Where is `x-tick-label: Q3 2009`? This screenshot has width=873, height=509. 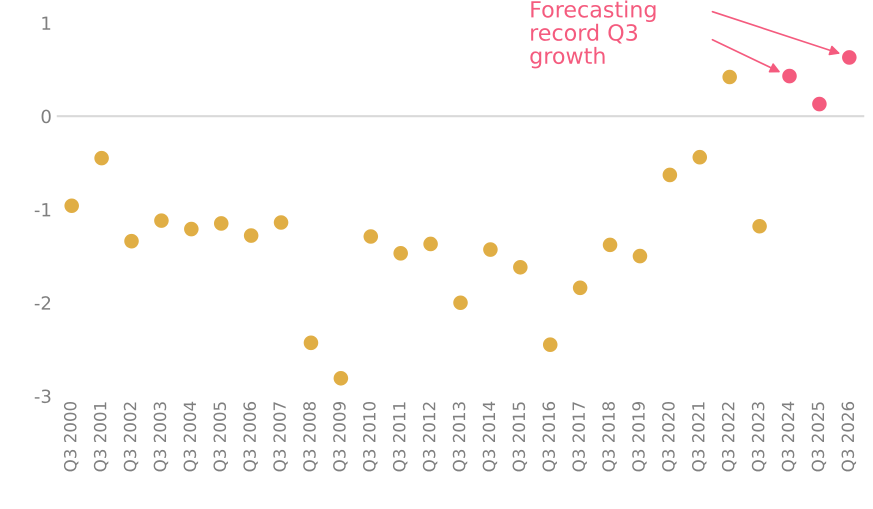 x-tick-label: Q3 2009 is located at coordinates (340, 437).